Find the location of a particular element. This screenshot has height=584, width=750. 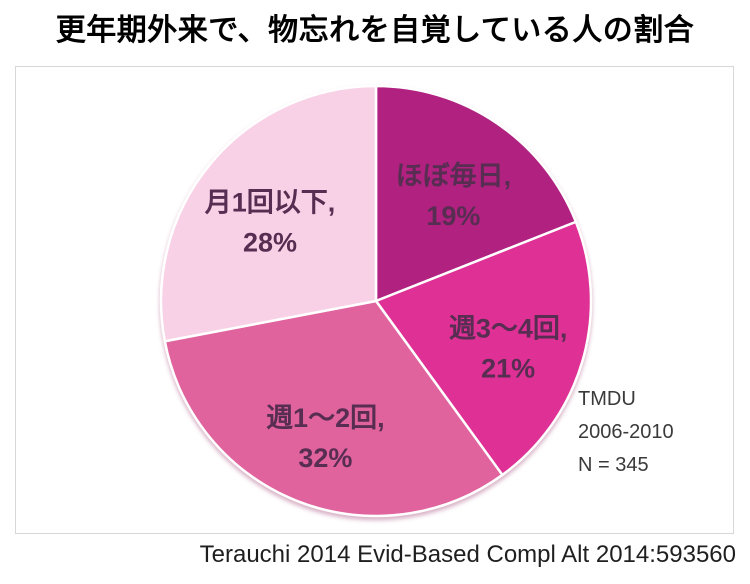

study-annotation: TMDU 2006-2010 N = 345 is located at coordinates (626, 432).